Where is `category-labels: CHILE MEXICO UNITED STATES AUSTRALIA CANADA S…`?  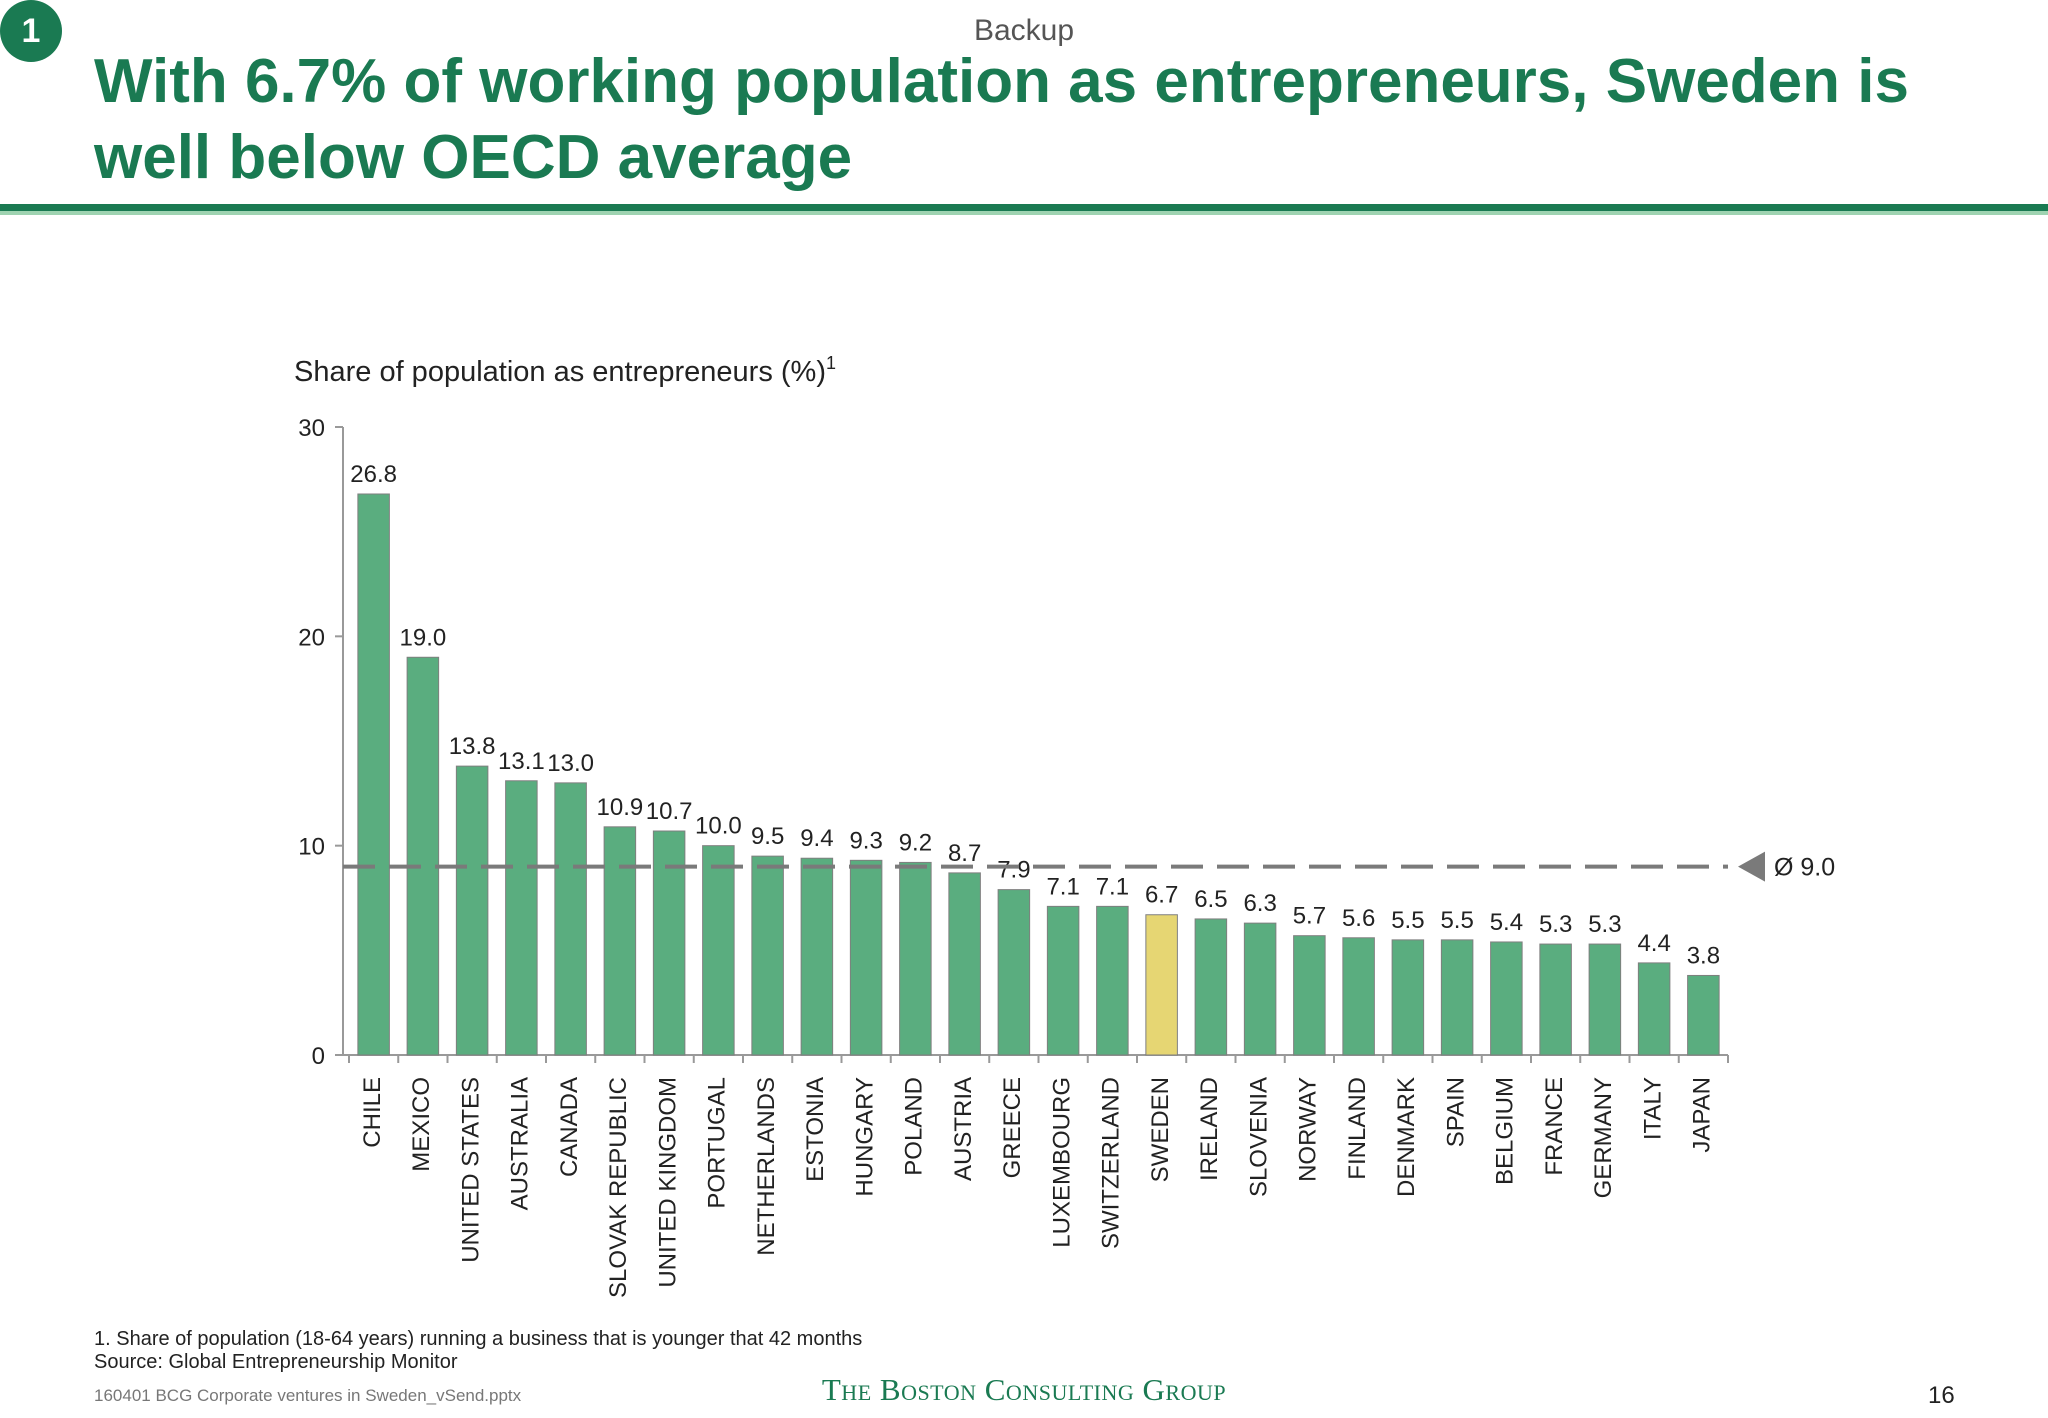
category-labels: CHILE MEXICO UNITED STATES AUSTRALIA CANADA S… is located at coordinates (1037, 1187).